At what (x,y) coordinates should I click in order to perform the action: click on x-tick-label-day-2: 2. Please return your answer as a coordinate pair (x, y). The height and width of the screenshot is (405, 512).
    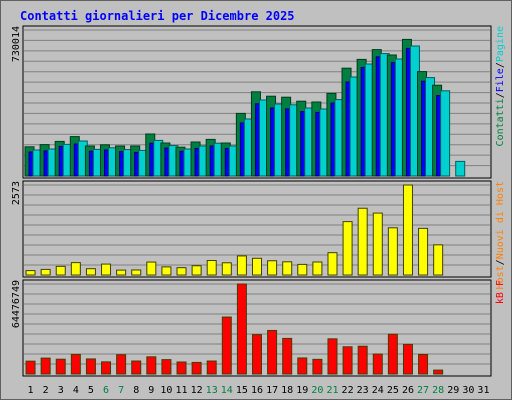
    Looking at the image, I should click on (46, 390).